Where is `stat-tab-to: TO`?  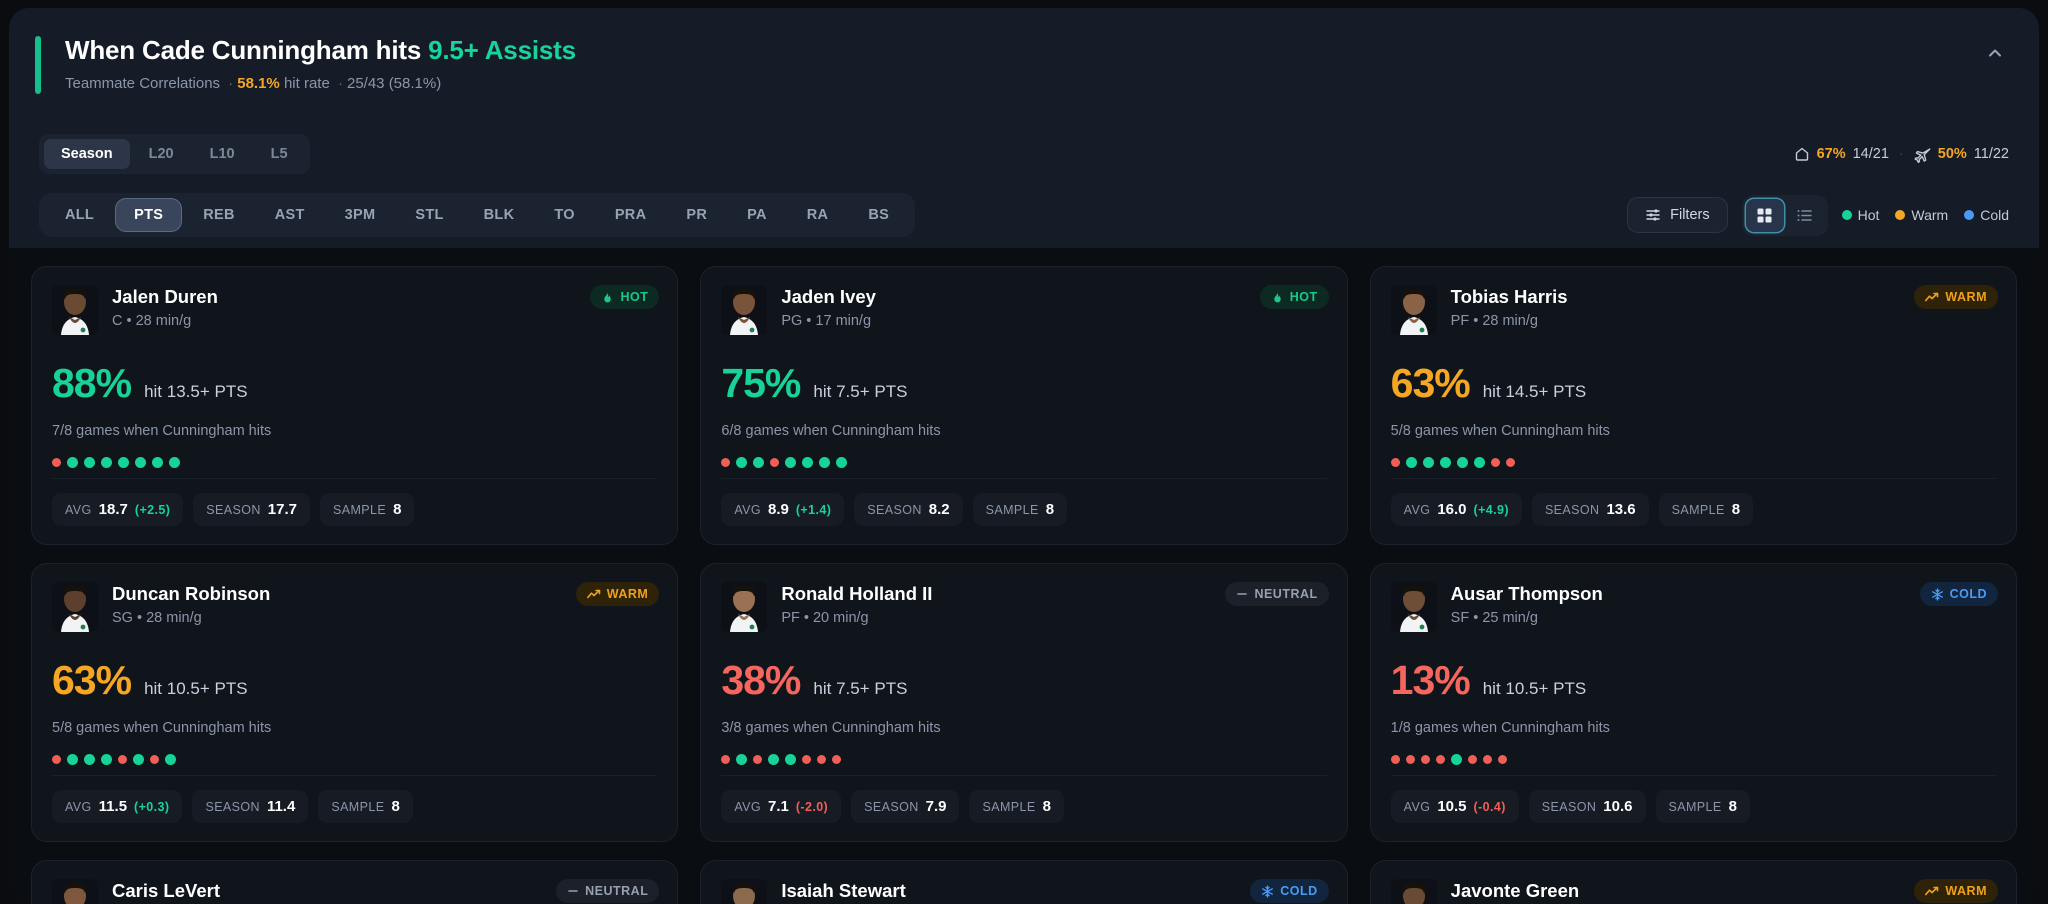
stat-tab-to: TO is located at coordinates (564, 215).